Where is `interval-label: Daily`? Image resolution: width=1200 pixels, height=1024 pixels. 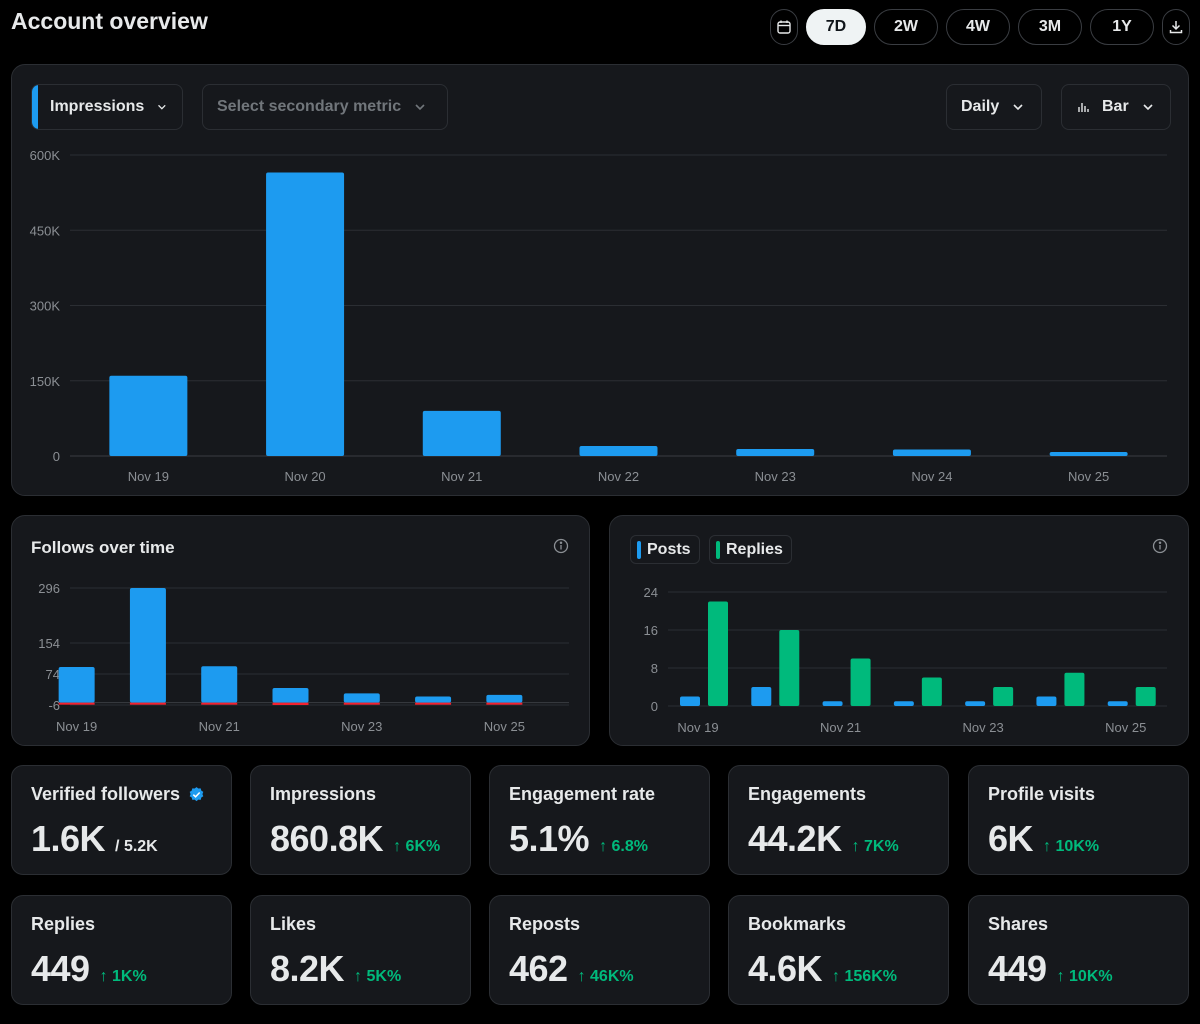
interval-label: Daily is located at coordinates (980, 106).